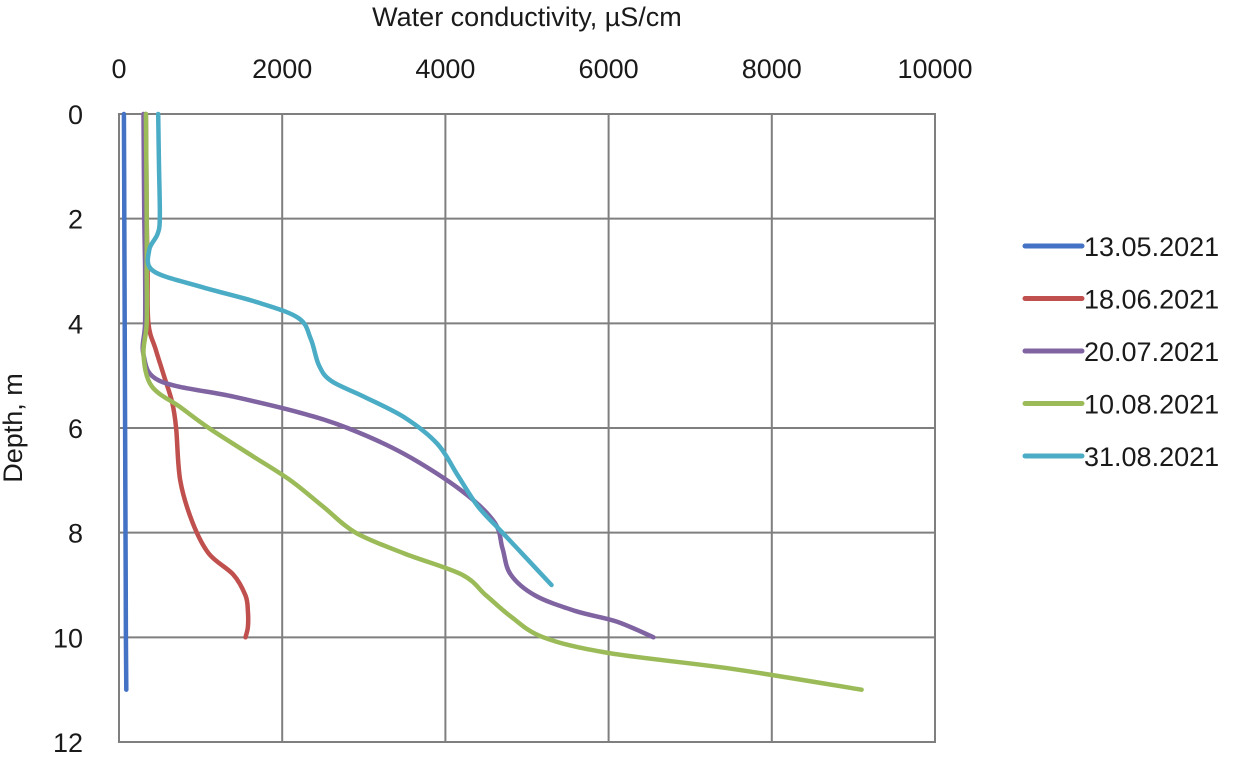  What do you see at coordinates (541, 69) in the screenshot?
I see `x-tick-labels: 0 2000 4000 6000 8000 10000` at bounding box center [541, 69].